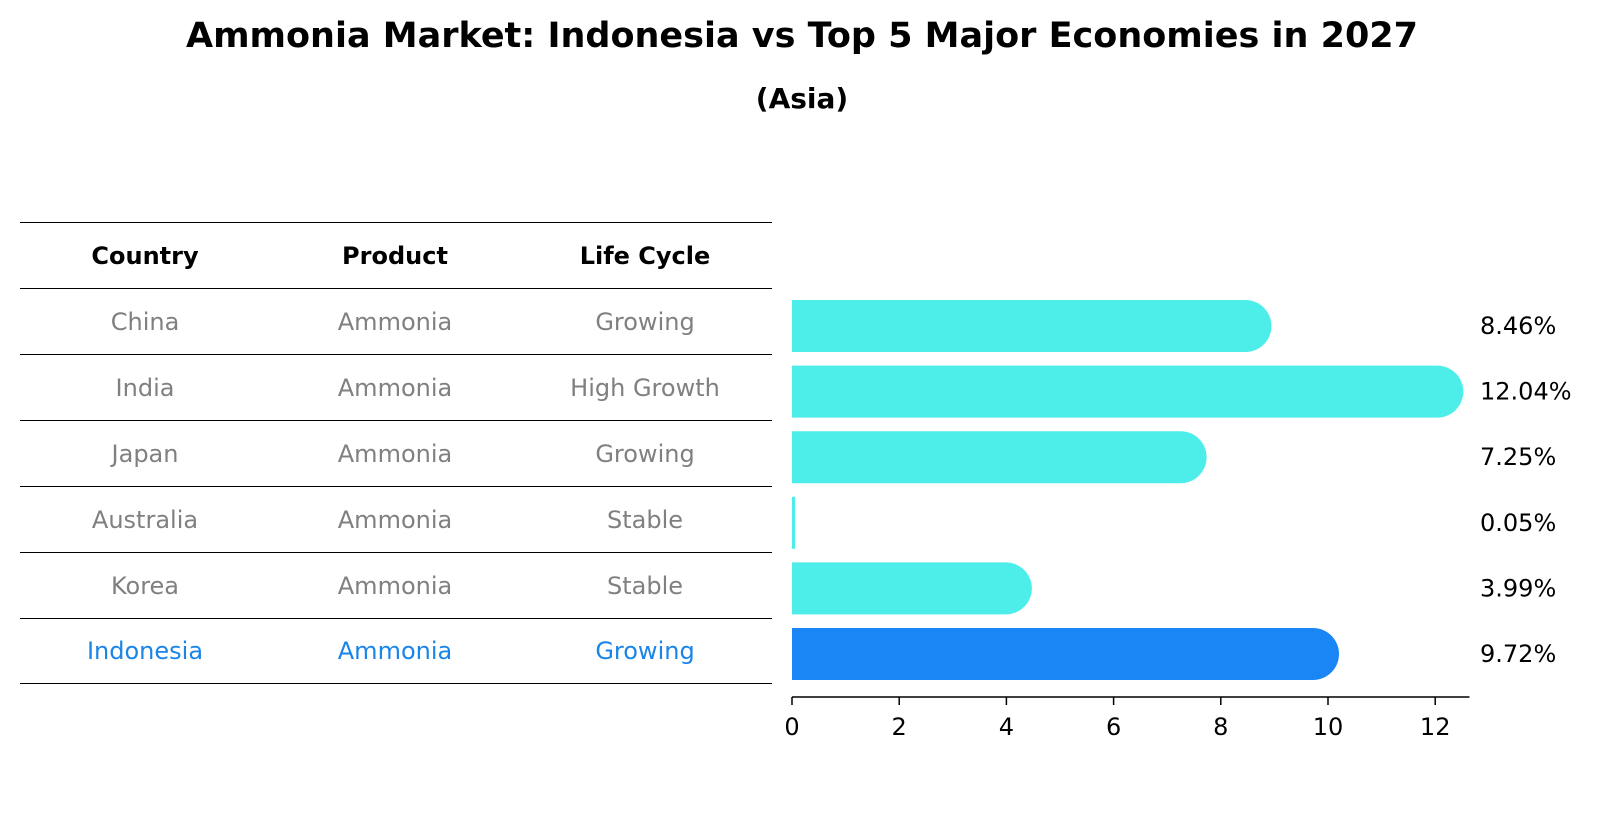 This screenshot has width=1604, height=823. What do you see at coordinates (1032, 326) in the screenshot?
I see `bar-china` at bounding box center [1032, 326].